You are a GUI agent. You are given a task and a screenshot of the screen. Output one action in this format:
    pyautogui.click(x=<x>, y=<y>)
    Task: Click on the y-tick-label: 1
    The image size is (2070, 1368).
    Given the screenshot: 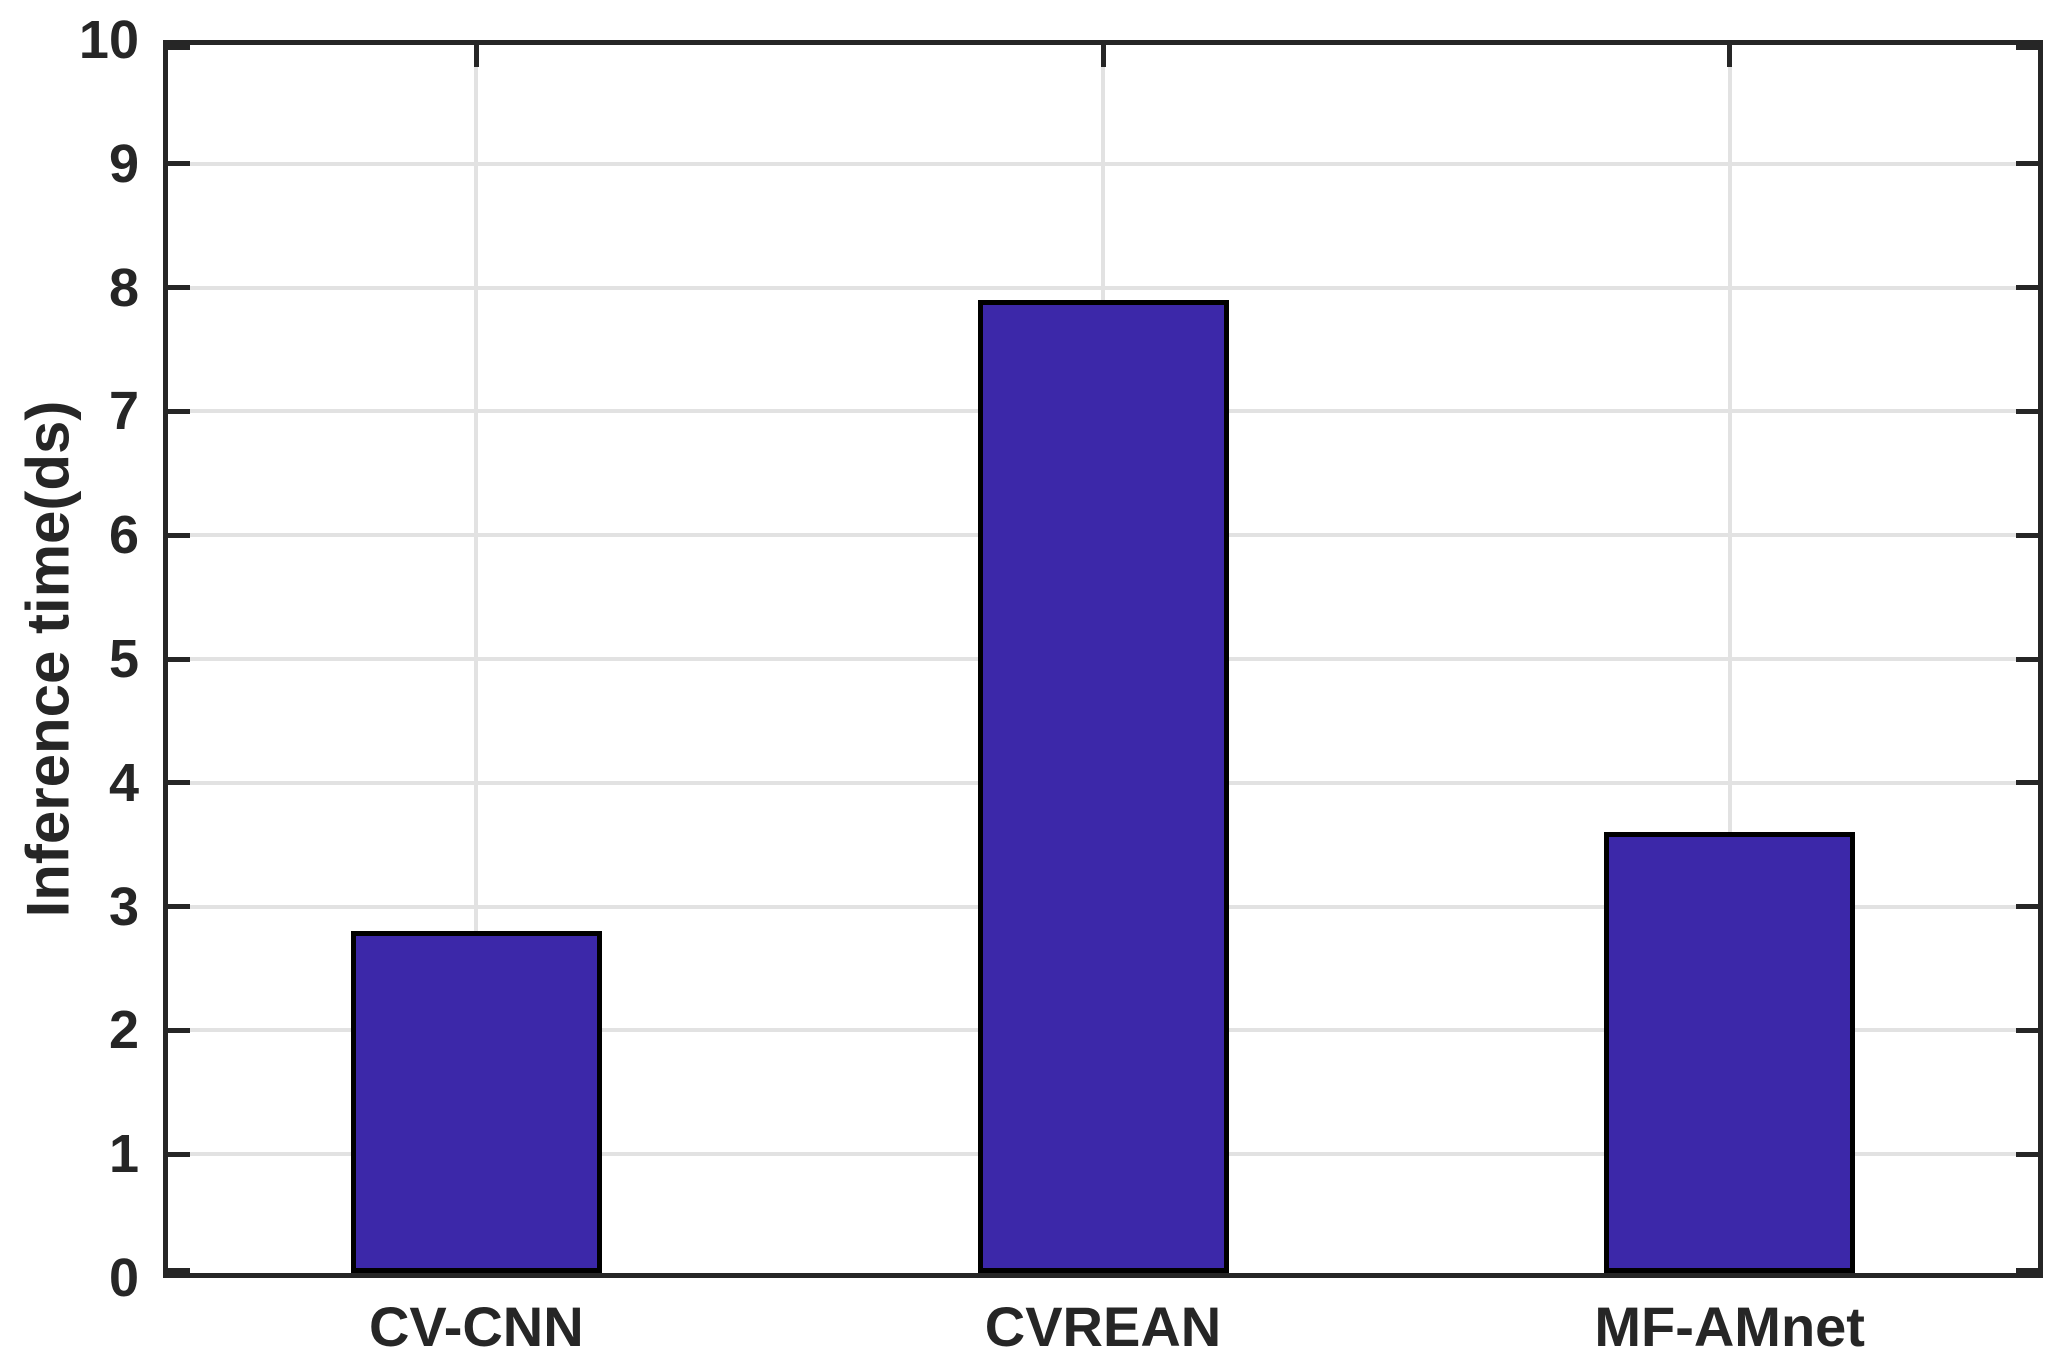 What is the action you would take?
    pyautogui.click(x=123, y=1154)
    